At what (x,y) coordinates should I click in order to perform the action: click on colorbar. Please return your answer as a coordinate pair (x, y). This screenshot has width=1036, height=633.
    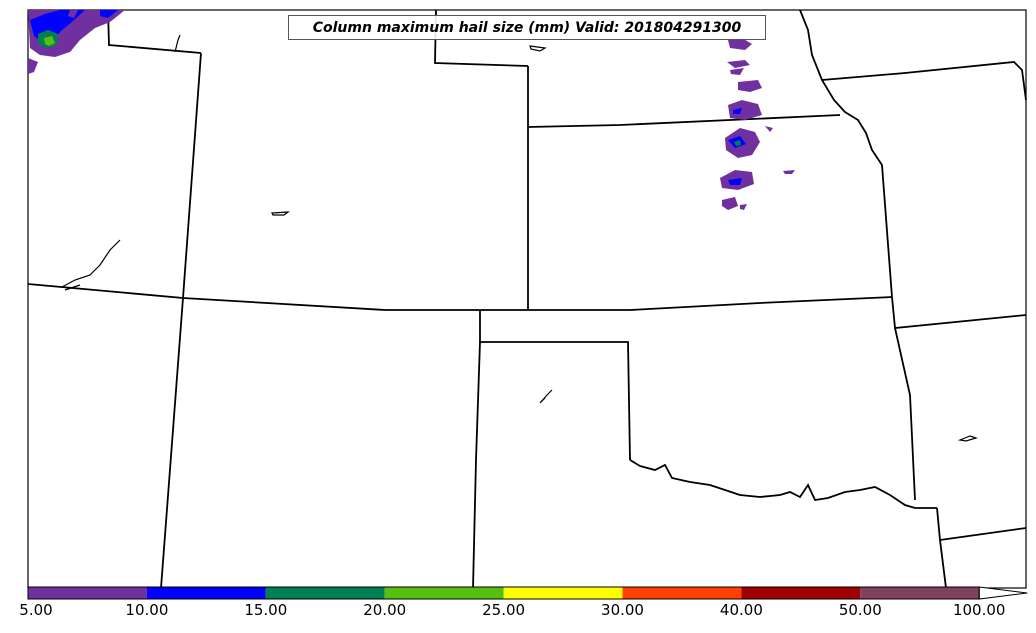
    Looking at the image, I should click on (527, 593).